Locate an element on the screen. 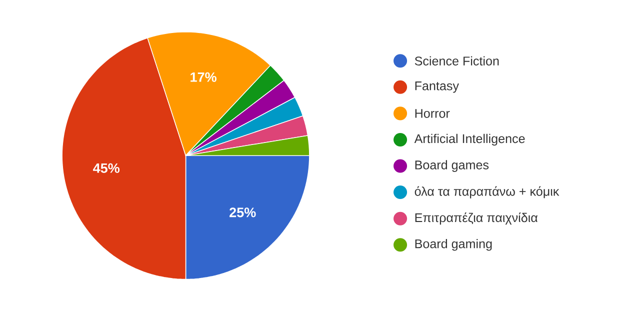 Image resolution: width=638 pixels, height=311 pixels. legend-label: Fantasy is located at coordinates (437, 87).